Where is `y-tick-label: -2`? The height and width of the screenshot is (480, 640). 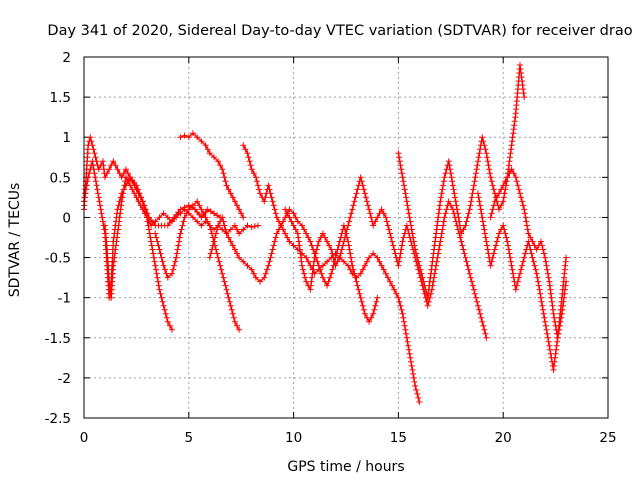 y-tick-label: -2 is located at coordinates (64, 379).